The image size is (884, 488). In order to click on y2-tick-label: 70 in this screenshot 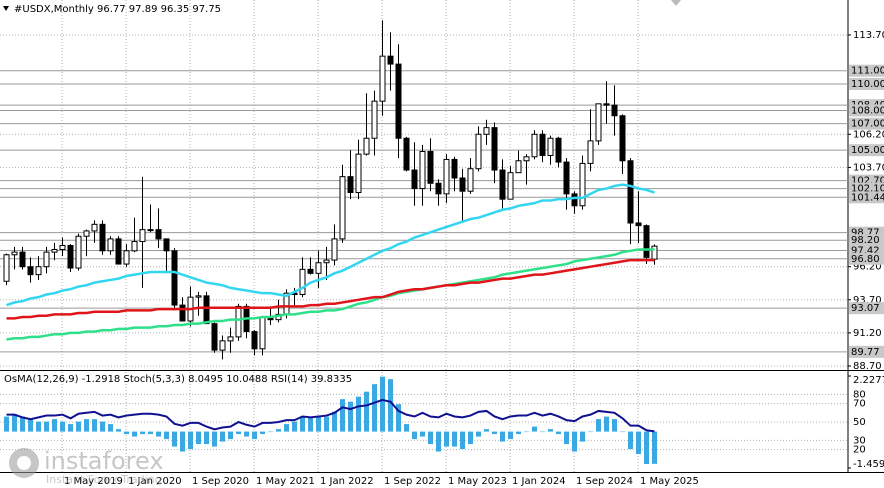, I will do `click(859, 404)`.